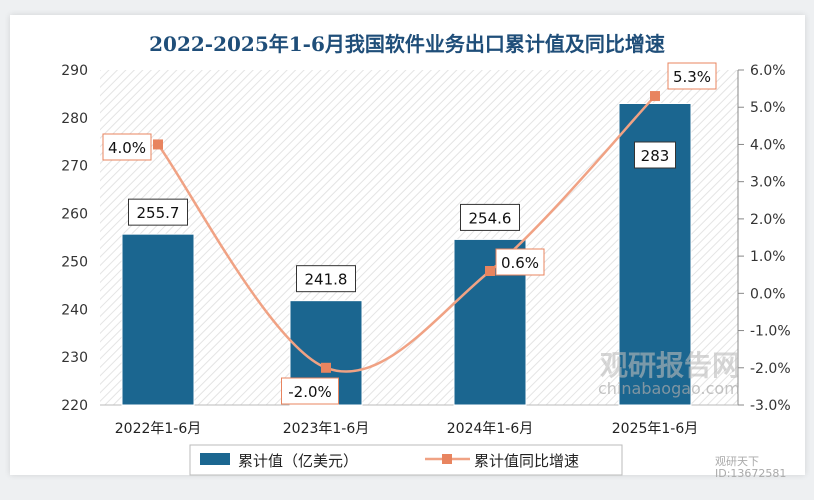 The image size is (814, 500). Describe the element at coordinates (298, 461) in the screenshot. I see `legend-bar-label: 累计值（亿美元）` at that location.